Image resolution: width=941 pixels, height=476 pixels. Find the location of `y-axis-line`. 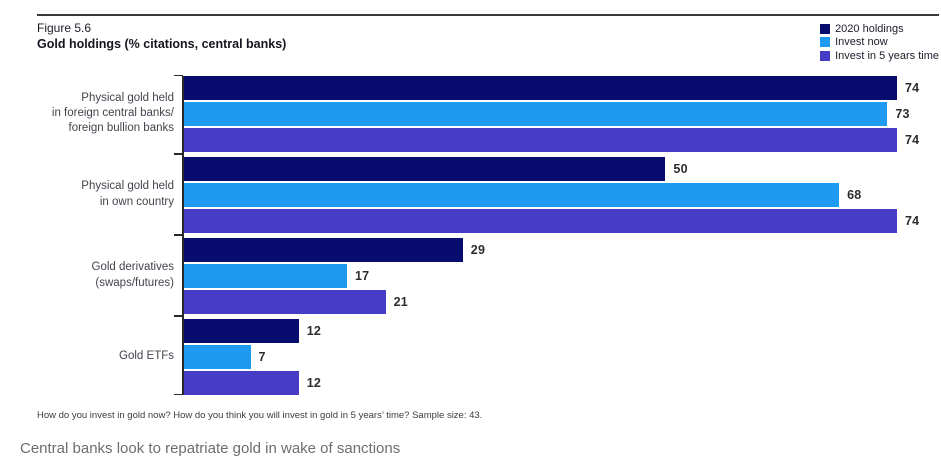

y-axis-line is located at coordinates (183, 235).